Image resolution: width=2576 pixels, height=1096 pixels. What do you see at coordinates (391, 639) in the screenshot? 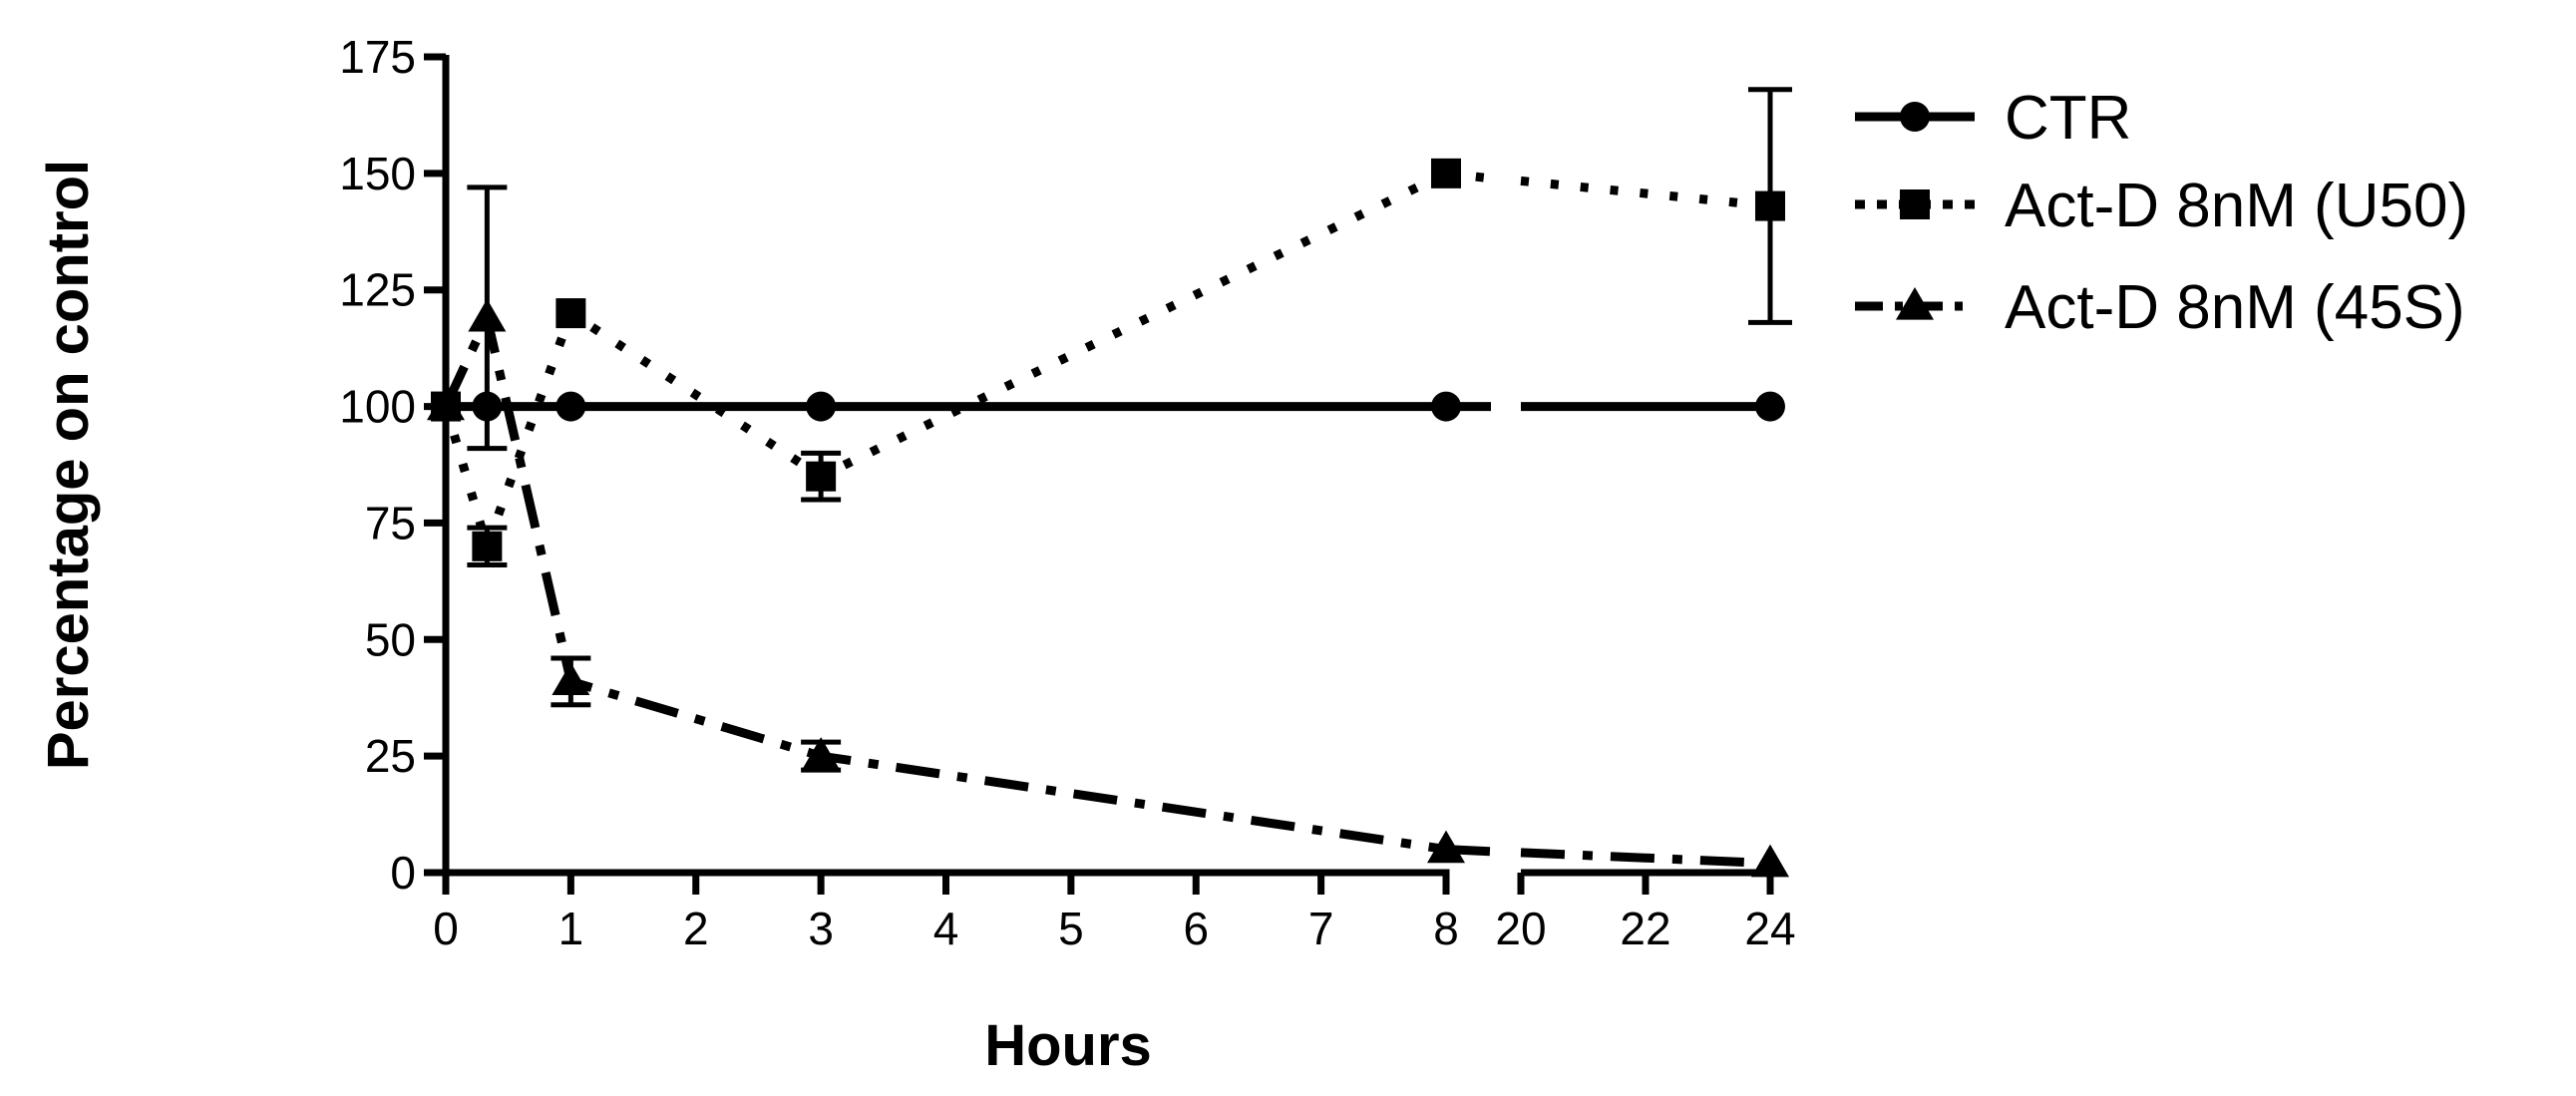
I see `y-tick-label-2: 50` at bounding box center [391, 639].